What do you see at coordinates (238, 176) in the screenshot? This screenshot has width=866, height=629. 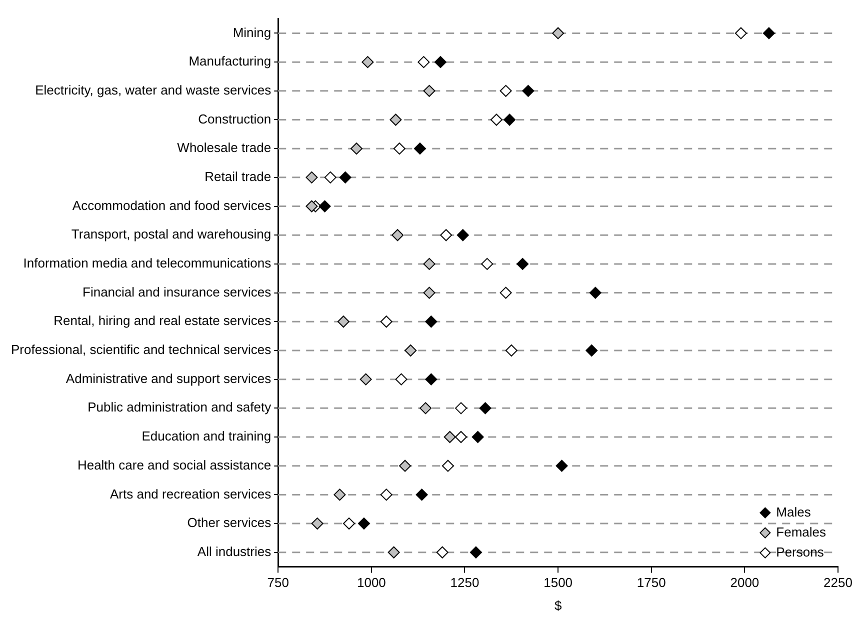 I see `y-tick-label: Retail trade` at bounding box center [238, 176].